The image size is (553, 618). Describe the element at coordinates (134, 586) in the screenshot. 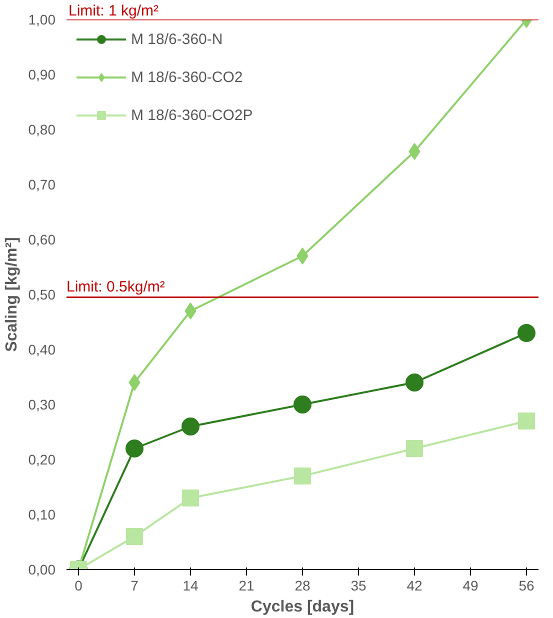

I see `x-tick-label: 7` at that location.